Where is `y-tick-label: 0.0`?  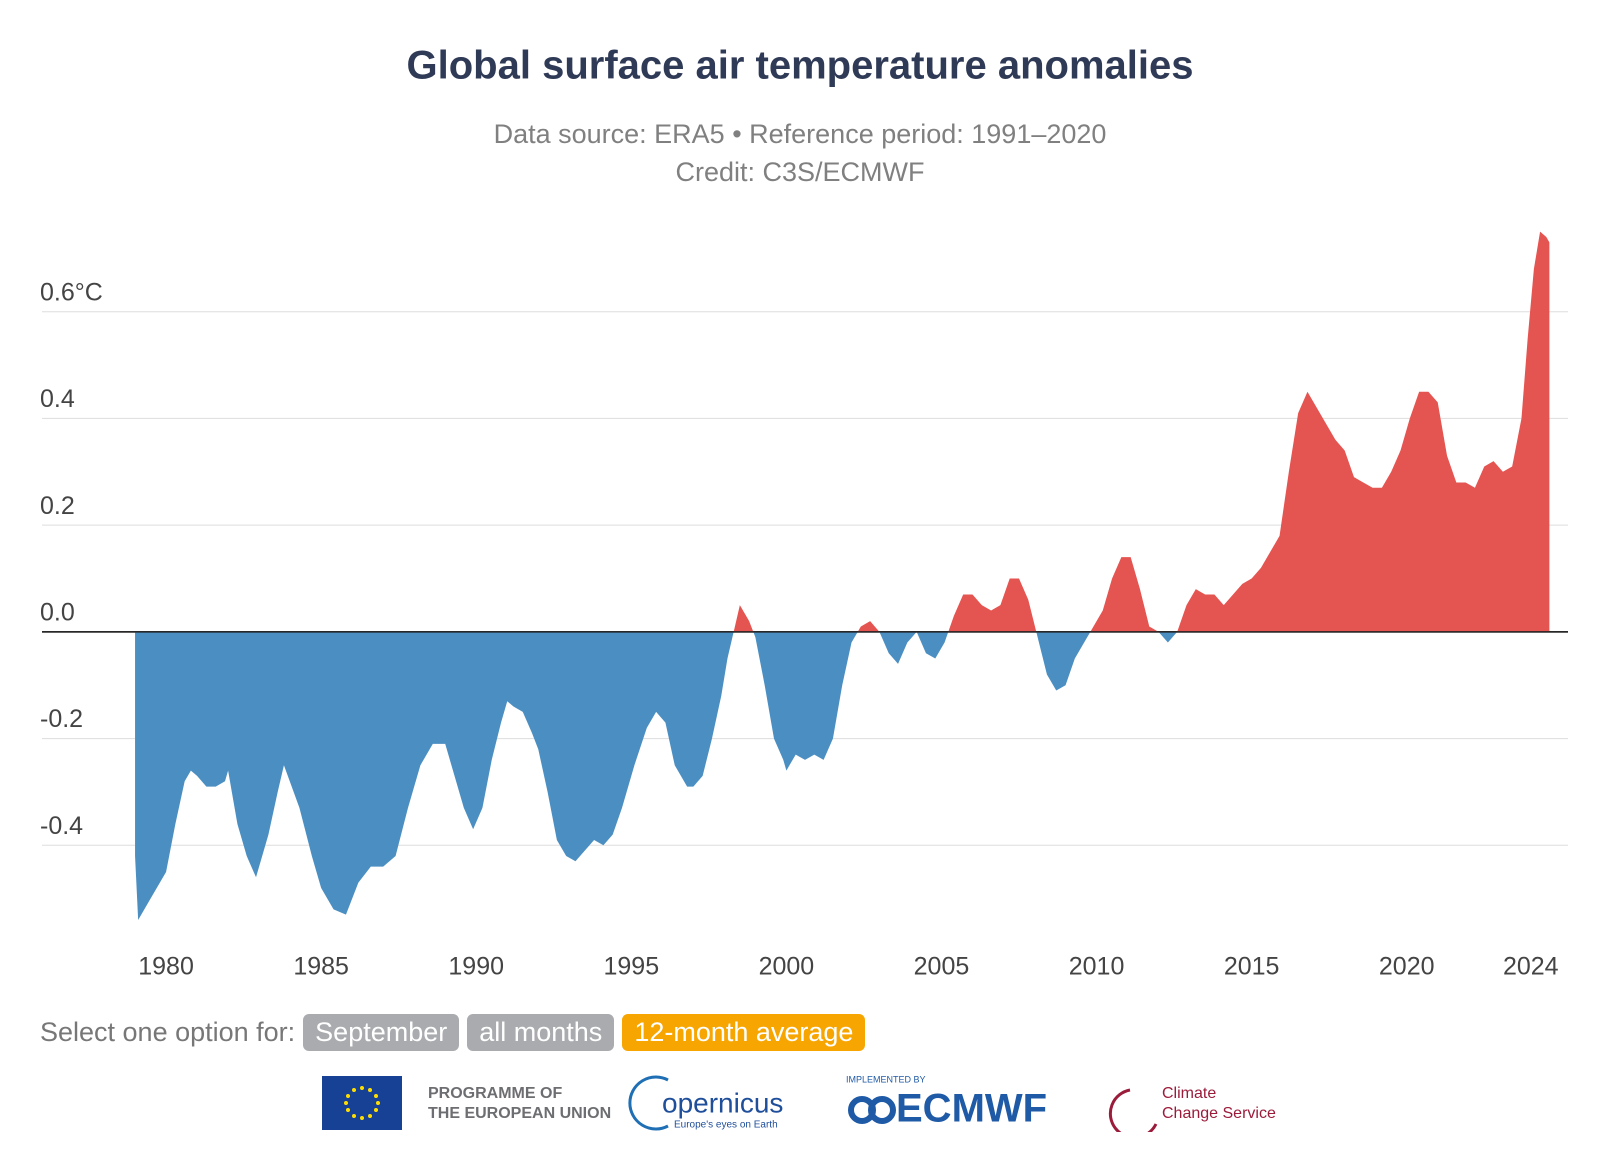
y-tick-label: 0.0 is located at coordinates (57, 612).